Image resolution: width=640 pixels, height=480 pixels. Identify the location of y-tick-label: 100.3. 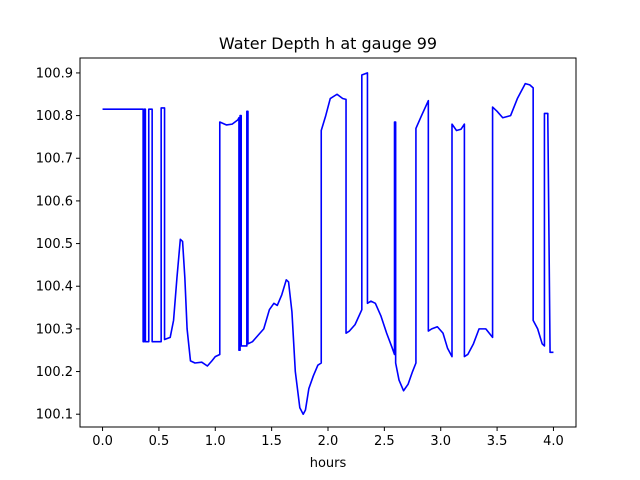
(54, 329).